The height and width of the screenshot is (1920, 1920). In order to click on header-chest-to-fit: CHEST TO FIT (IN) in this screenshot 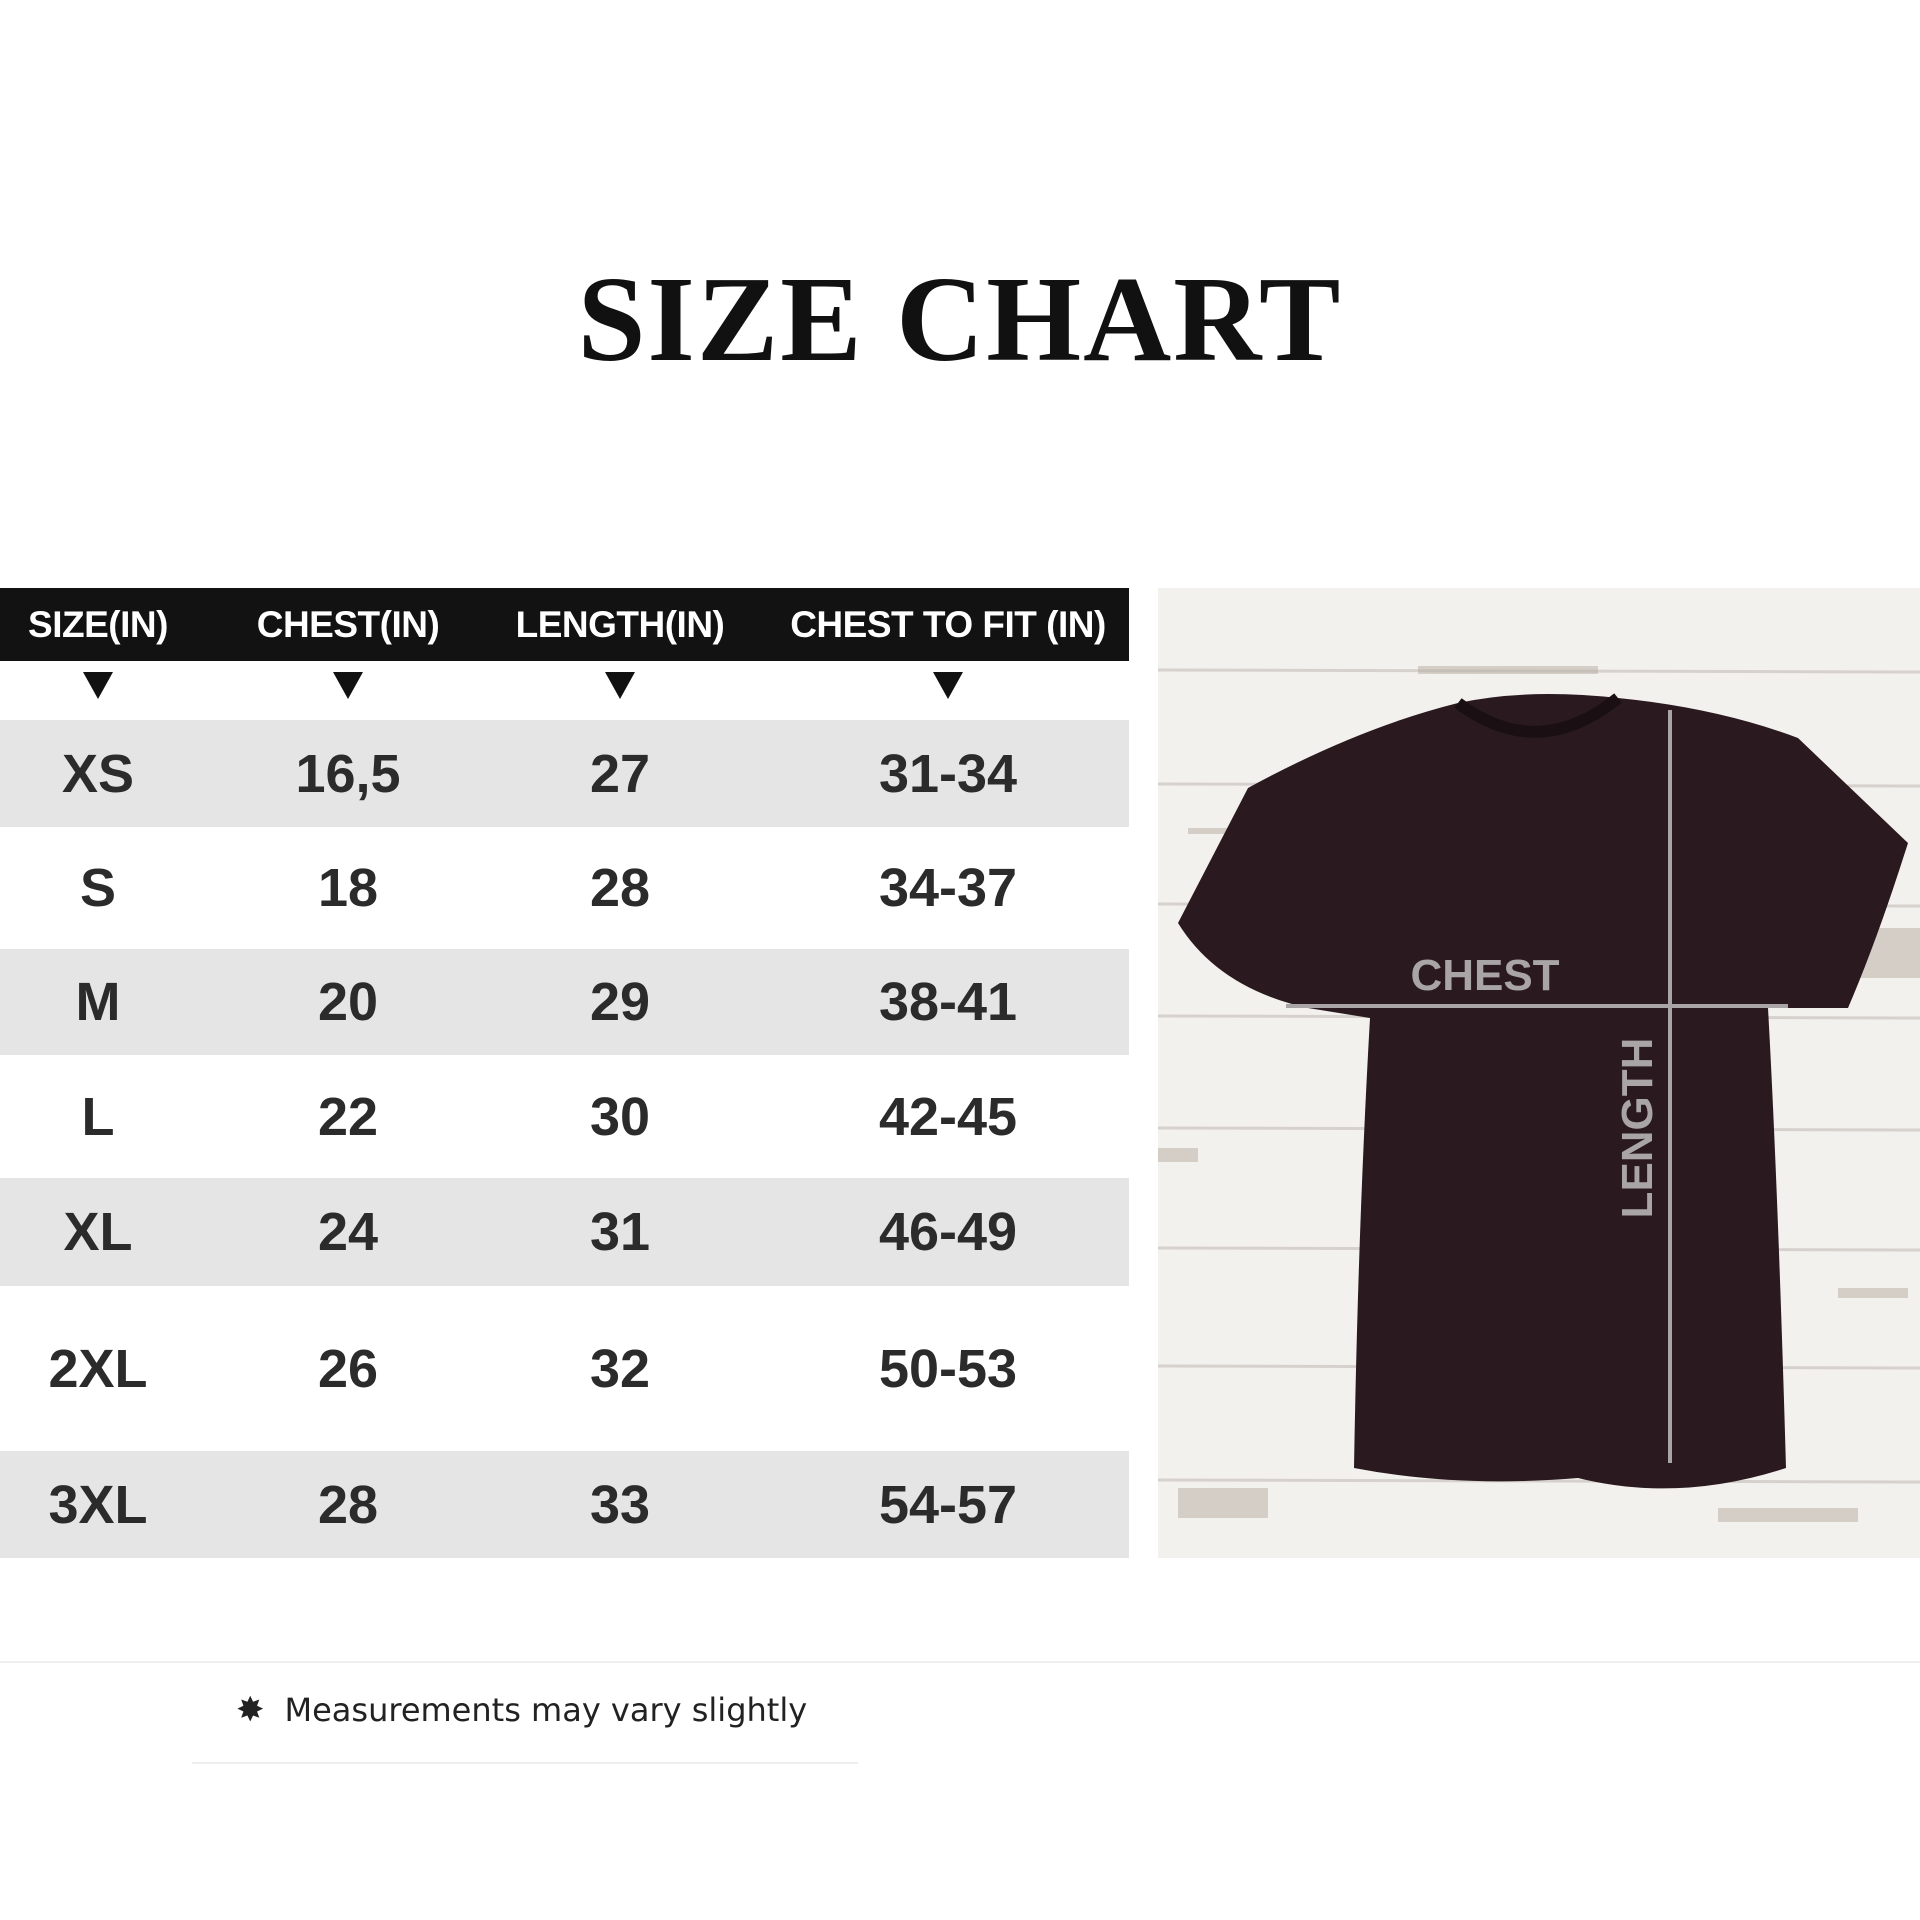, I will do `click(948, 624)`.